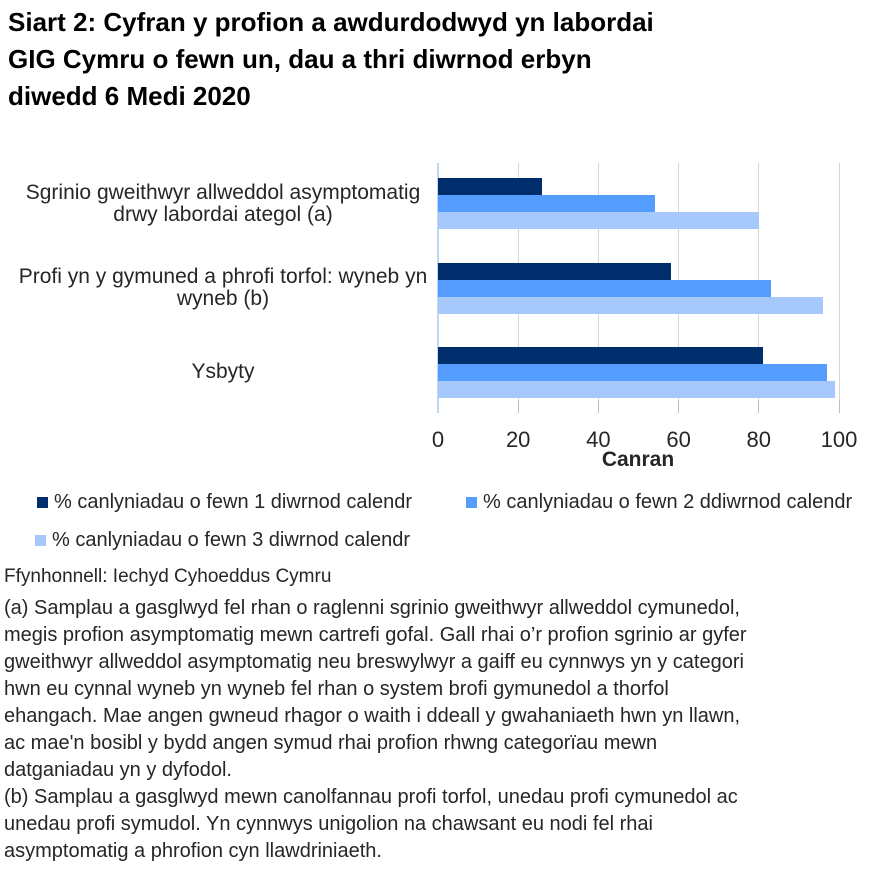 The image size is (874, 871). I want to click on x-tick-label: 80, so click(759, 439).